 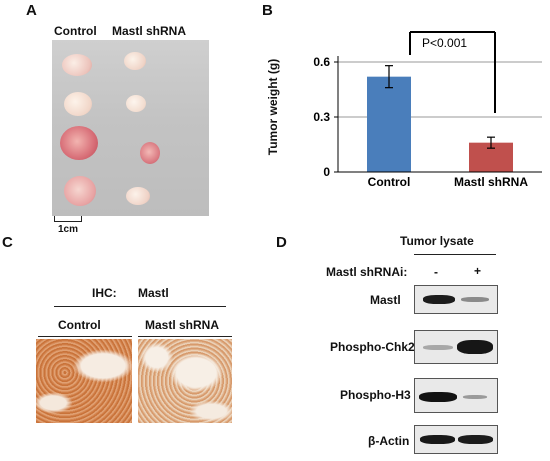 I want to click on blot-h3, so click(x=456, y=395).